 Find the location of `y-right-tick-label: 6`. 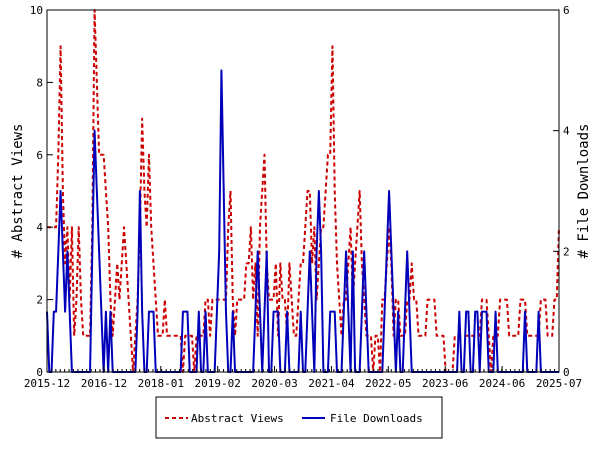

y-right-tick-label: 6 is located at coordinates (566, 10).